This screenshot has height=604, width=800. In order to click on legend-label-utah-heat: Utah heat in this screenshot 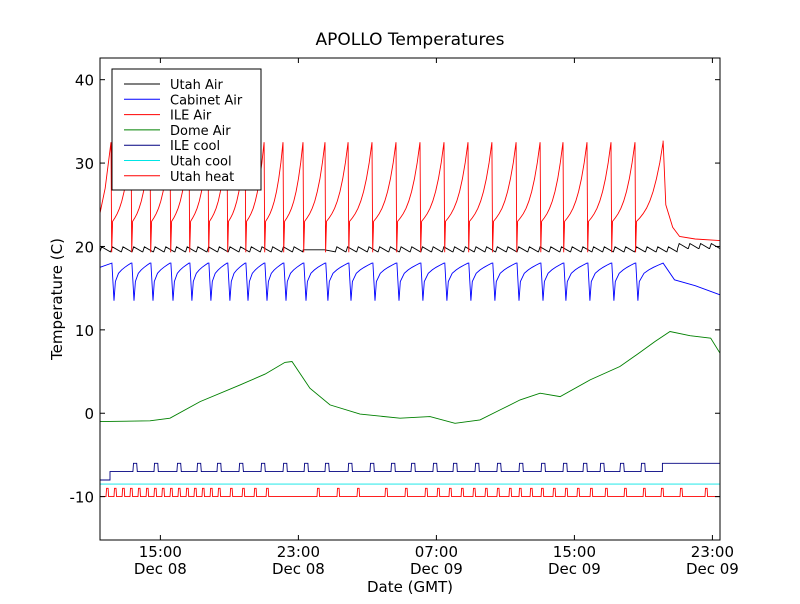, I will do `click(202, 177)`.